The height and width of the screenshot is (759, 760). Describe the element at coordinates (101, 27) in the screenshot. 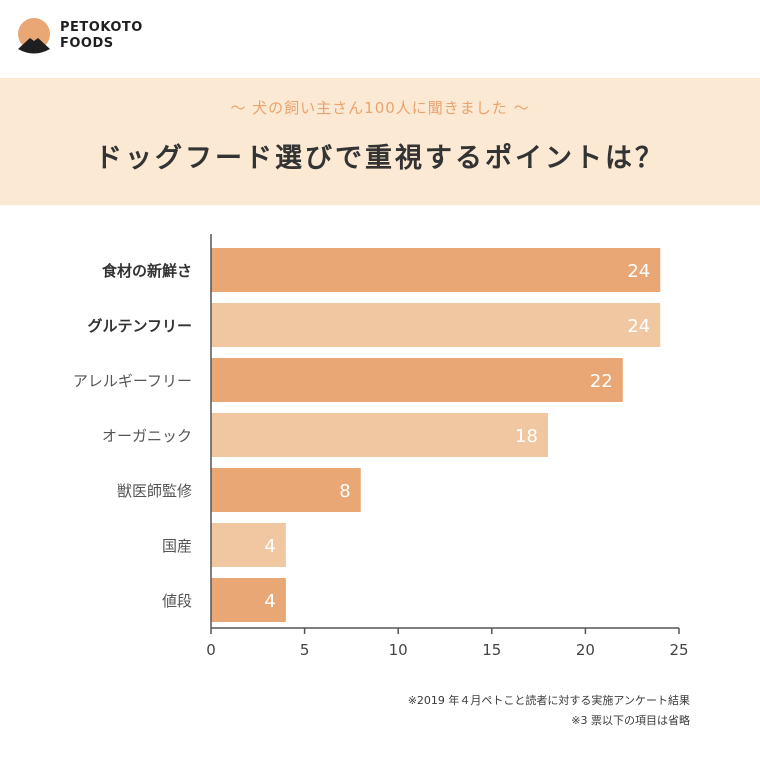

I see `brand-name-line1: PETOKOTO` at that location.